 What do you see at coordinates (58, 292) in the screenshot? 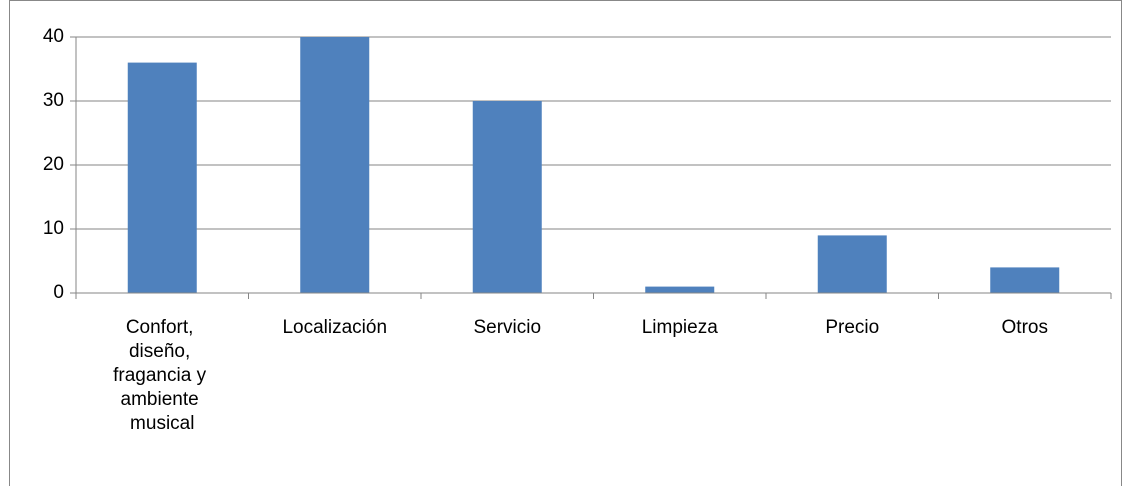
I see `y-tick-label: 0` at bounding box center [58, 292].